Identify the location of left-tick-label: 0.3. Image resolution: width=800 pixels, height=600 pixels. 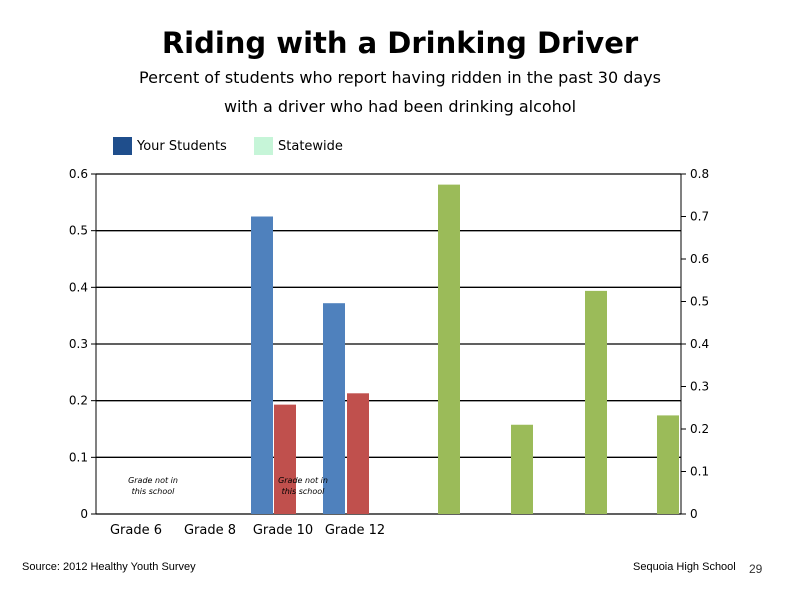
(78, 344).